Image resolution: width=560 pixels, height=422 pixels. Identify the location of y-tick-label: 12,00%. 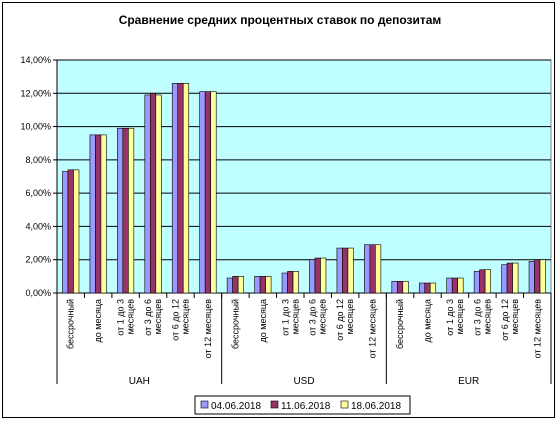
(35, 93).